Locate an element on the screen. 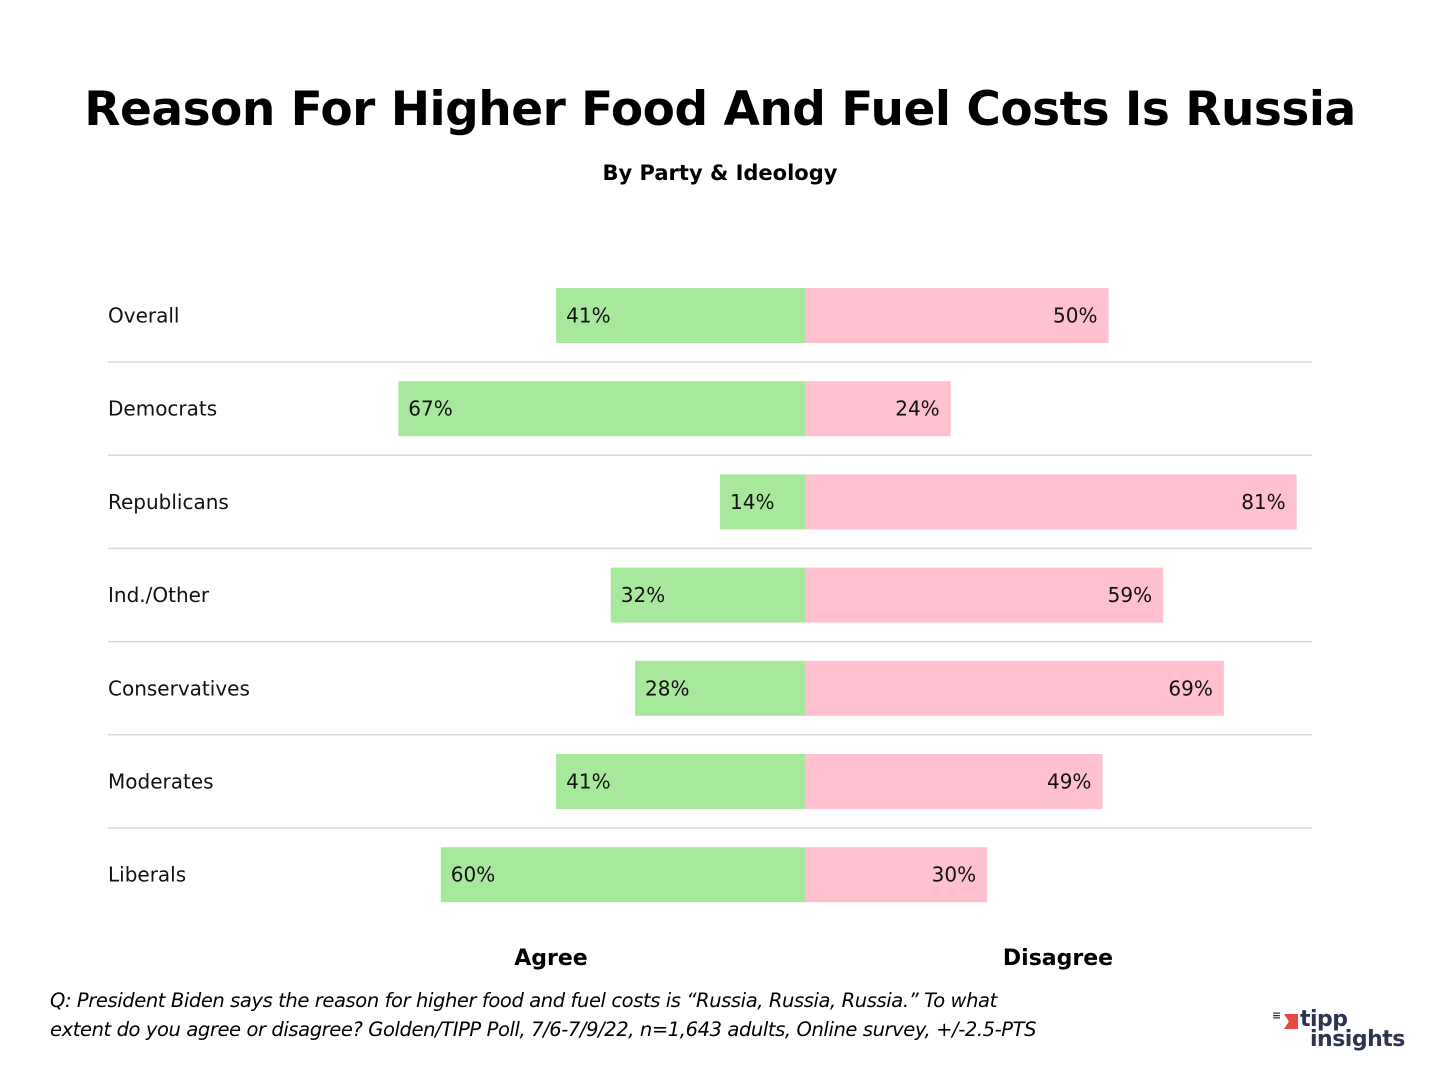 The width and height of the screenshot is (1440, 1080). disagree-value-label: 50% is located at coordinates (1075, 316).